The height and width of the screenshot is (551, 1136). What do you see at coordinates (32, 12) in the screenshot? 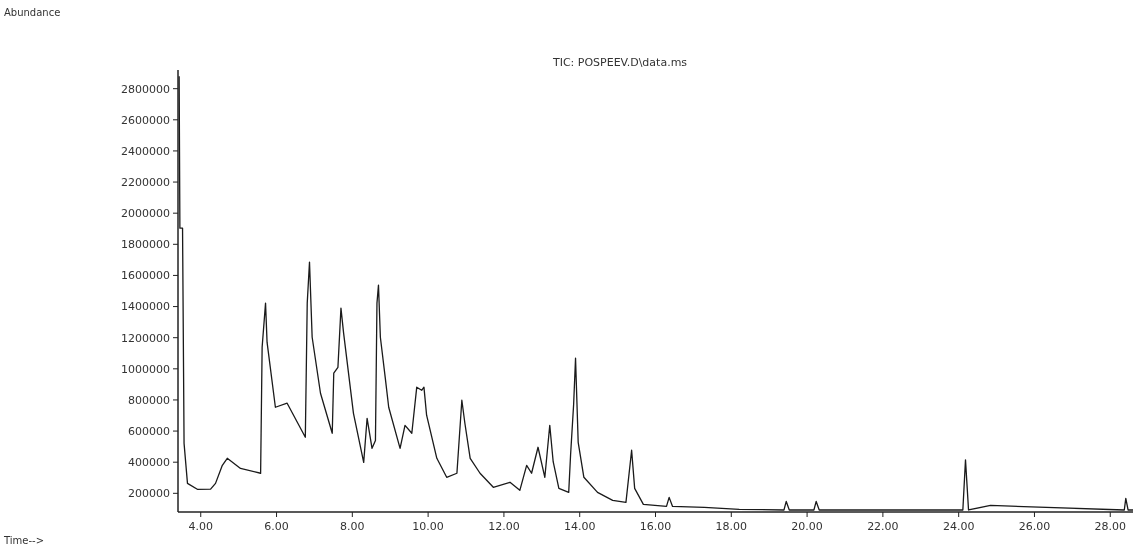
I see `text: Abundance` at bounding box center [32, 12].